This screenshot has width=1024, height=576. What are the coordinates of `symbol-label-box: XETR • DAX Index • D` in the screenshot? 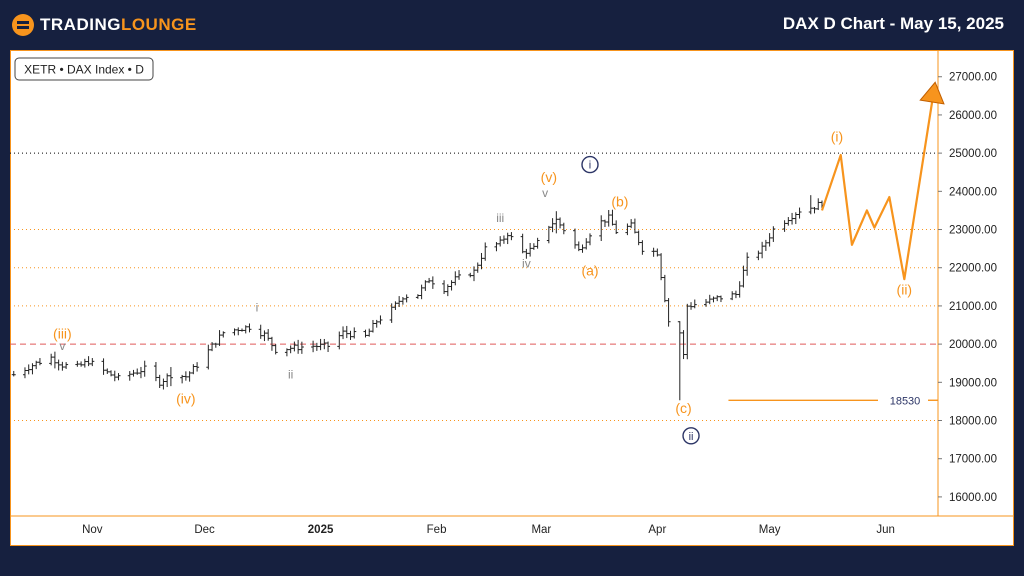 It's located at (84, 69).